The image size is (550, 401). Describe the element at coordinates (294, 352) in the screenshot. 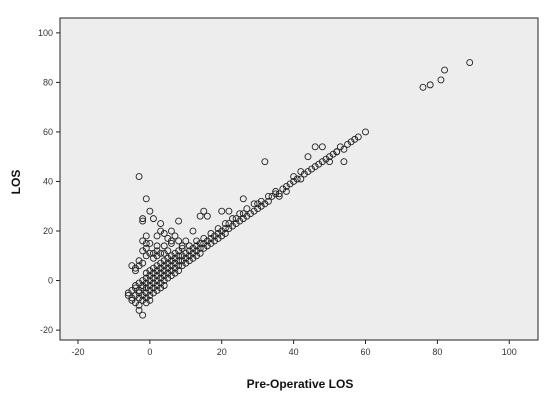

I see `x-tick-label: 40` at that location.